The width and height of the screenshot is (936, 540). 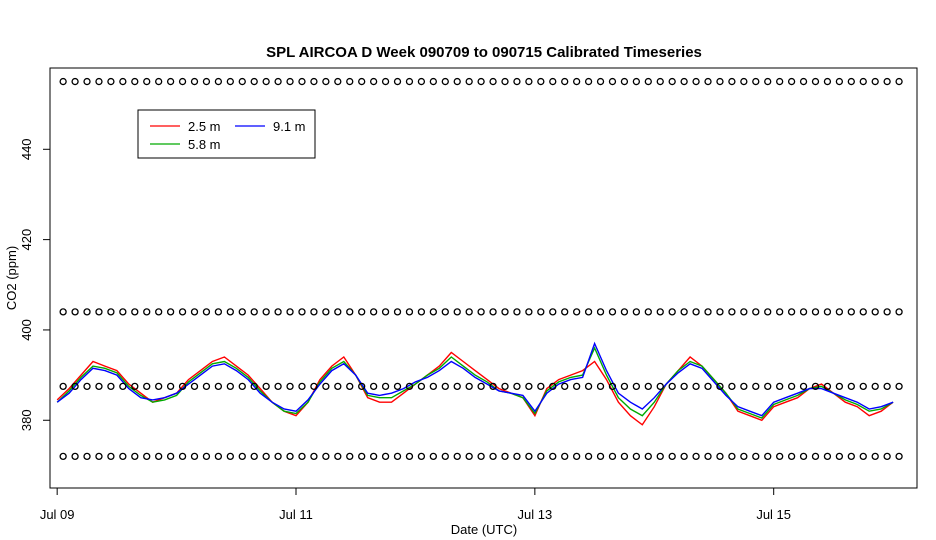 I want to click on y-axis-label: CO2 (ppm), so click(x=11, y=278).